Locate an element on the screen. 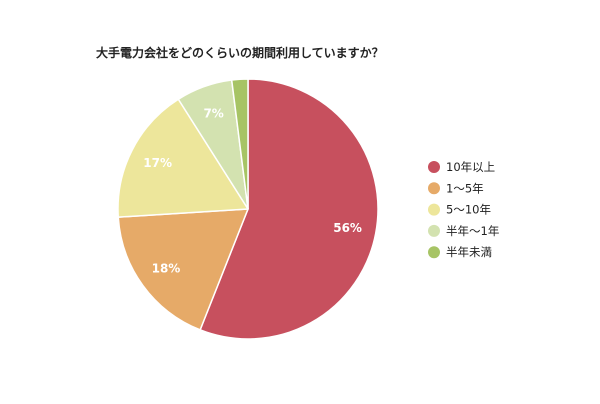 The width and height of the screenshot is (600, 404). slice-label-3: 7% is located at coordinates (213, 114).